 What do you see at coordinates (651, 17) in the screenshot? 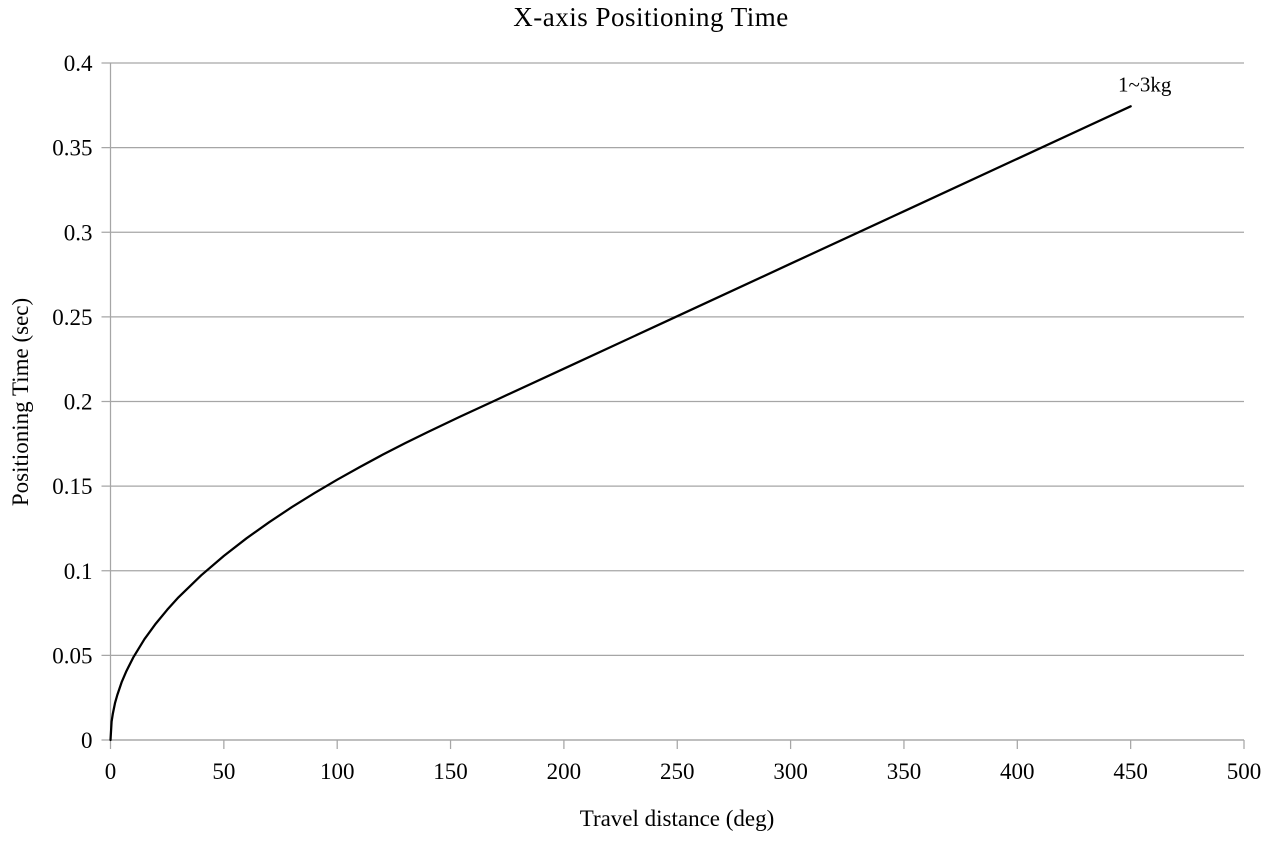
I see `chart-title: X-axis Positioning Time` at bounding box center [651, 17].